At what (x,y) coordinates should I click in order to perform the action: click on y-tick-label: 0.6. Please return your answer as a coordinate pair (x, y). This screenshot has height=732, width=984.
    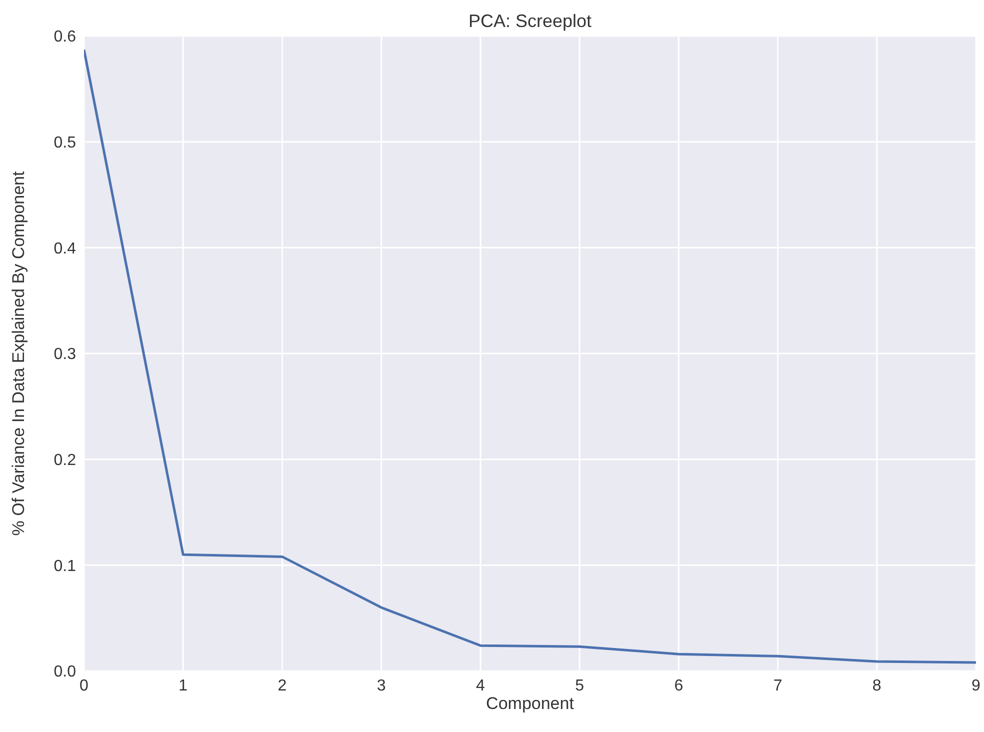
    Looking at the image, I should click on (65, 37).